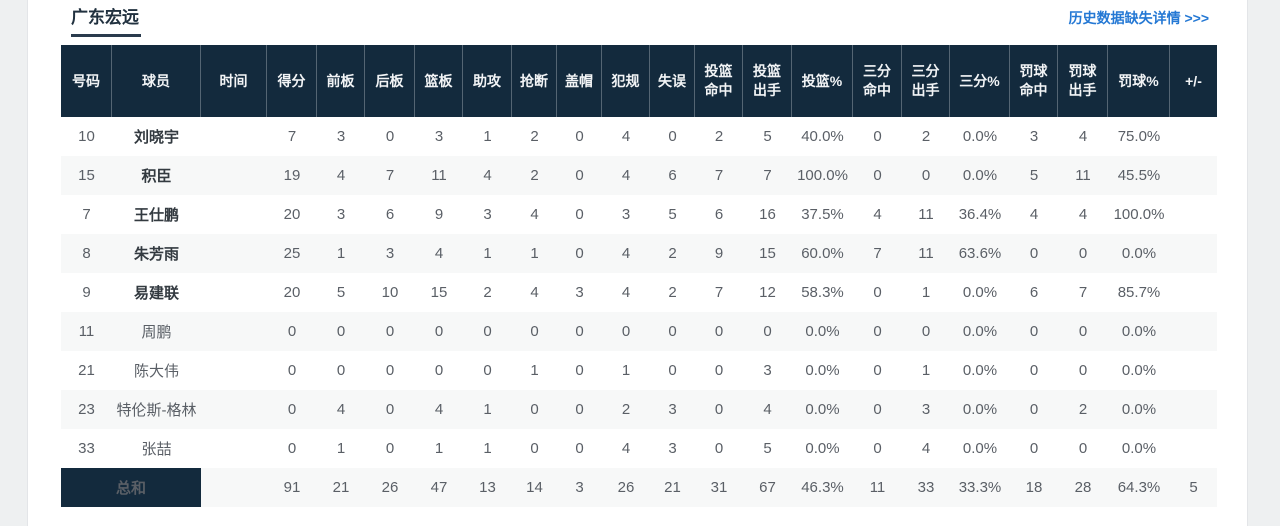 The height and width of the screenshot is (526, 1280). Describe the element at coordinates (534, 370) in the screenshot. I see `cell-stl: 1` at that location.